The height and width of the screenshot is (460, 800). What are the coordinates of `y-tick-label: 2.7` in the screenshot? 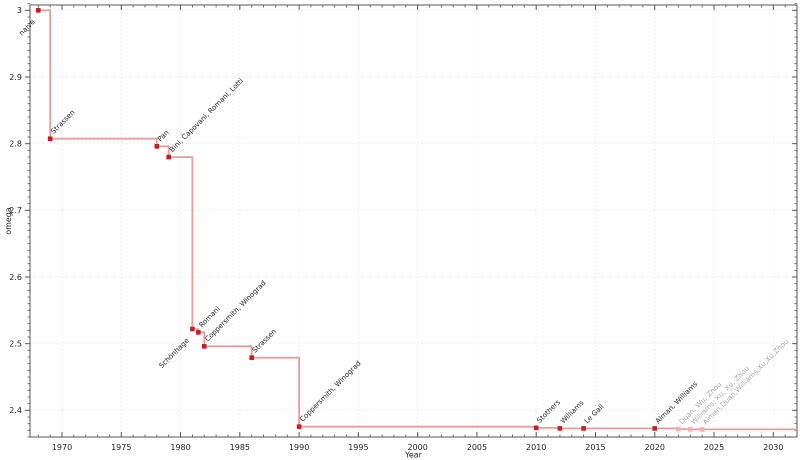 It's located at (15, 210).